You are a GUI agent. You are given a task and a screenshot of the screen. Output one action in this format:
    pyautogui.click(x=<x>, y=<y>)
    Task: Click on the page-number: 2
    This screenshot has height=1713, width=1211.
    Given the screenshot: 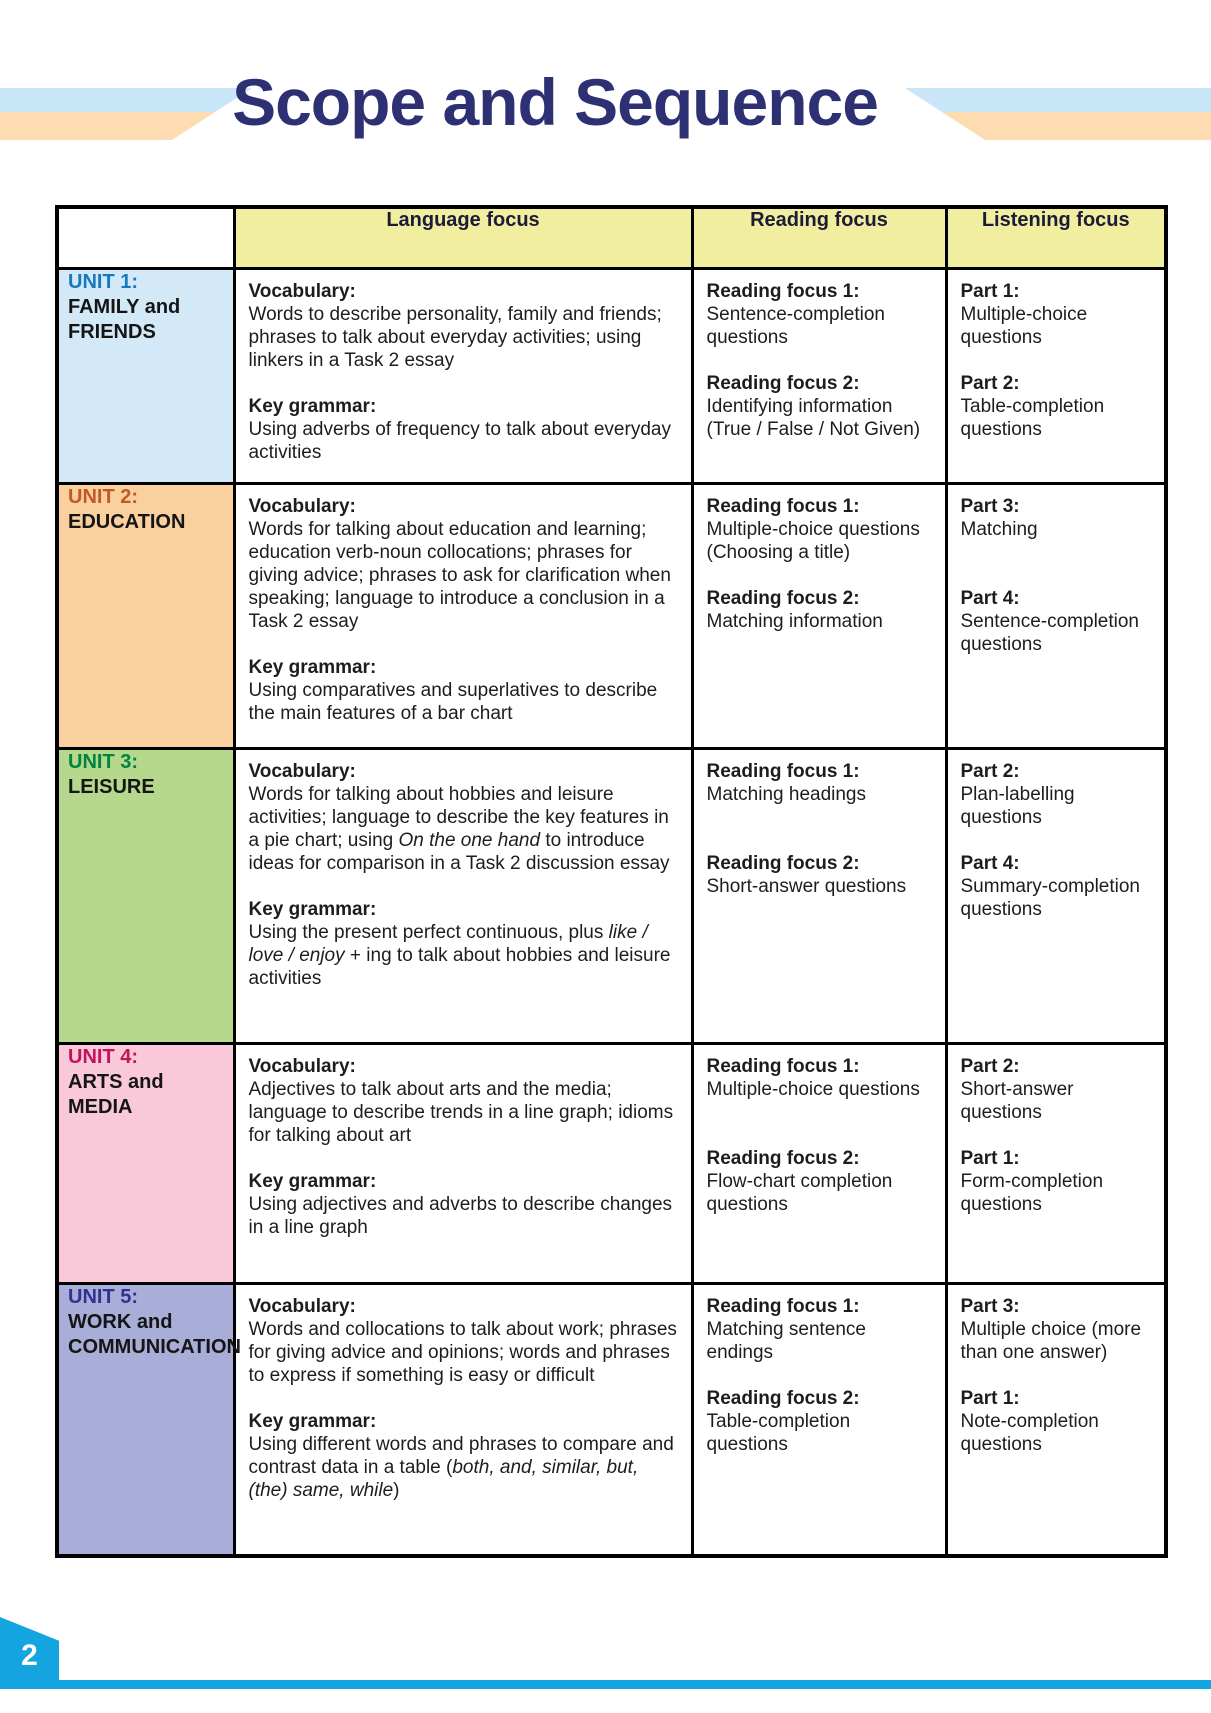 What is the action you would take?
    pyautogui.click(x=29, y=1655)
    